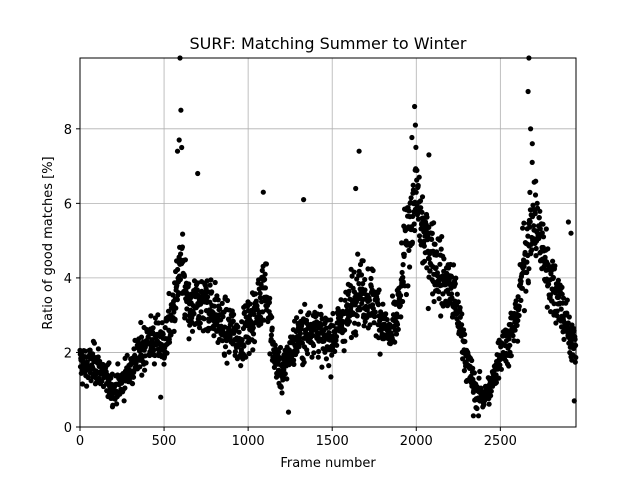  Describe the element at coordinates (500, 441) in the screenshot. I see `x-tick-label: 2500` at that location.